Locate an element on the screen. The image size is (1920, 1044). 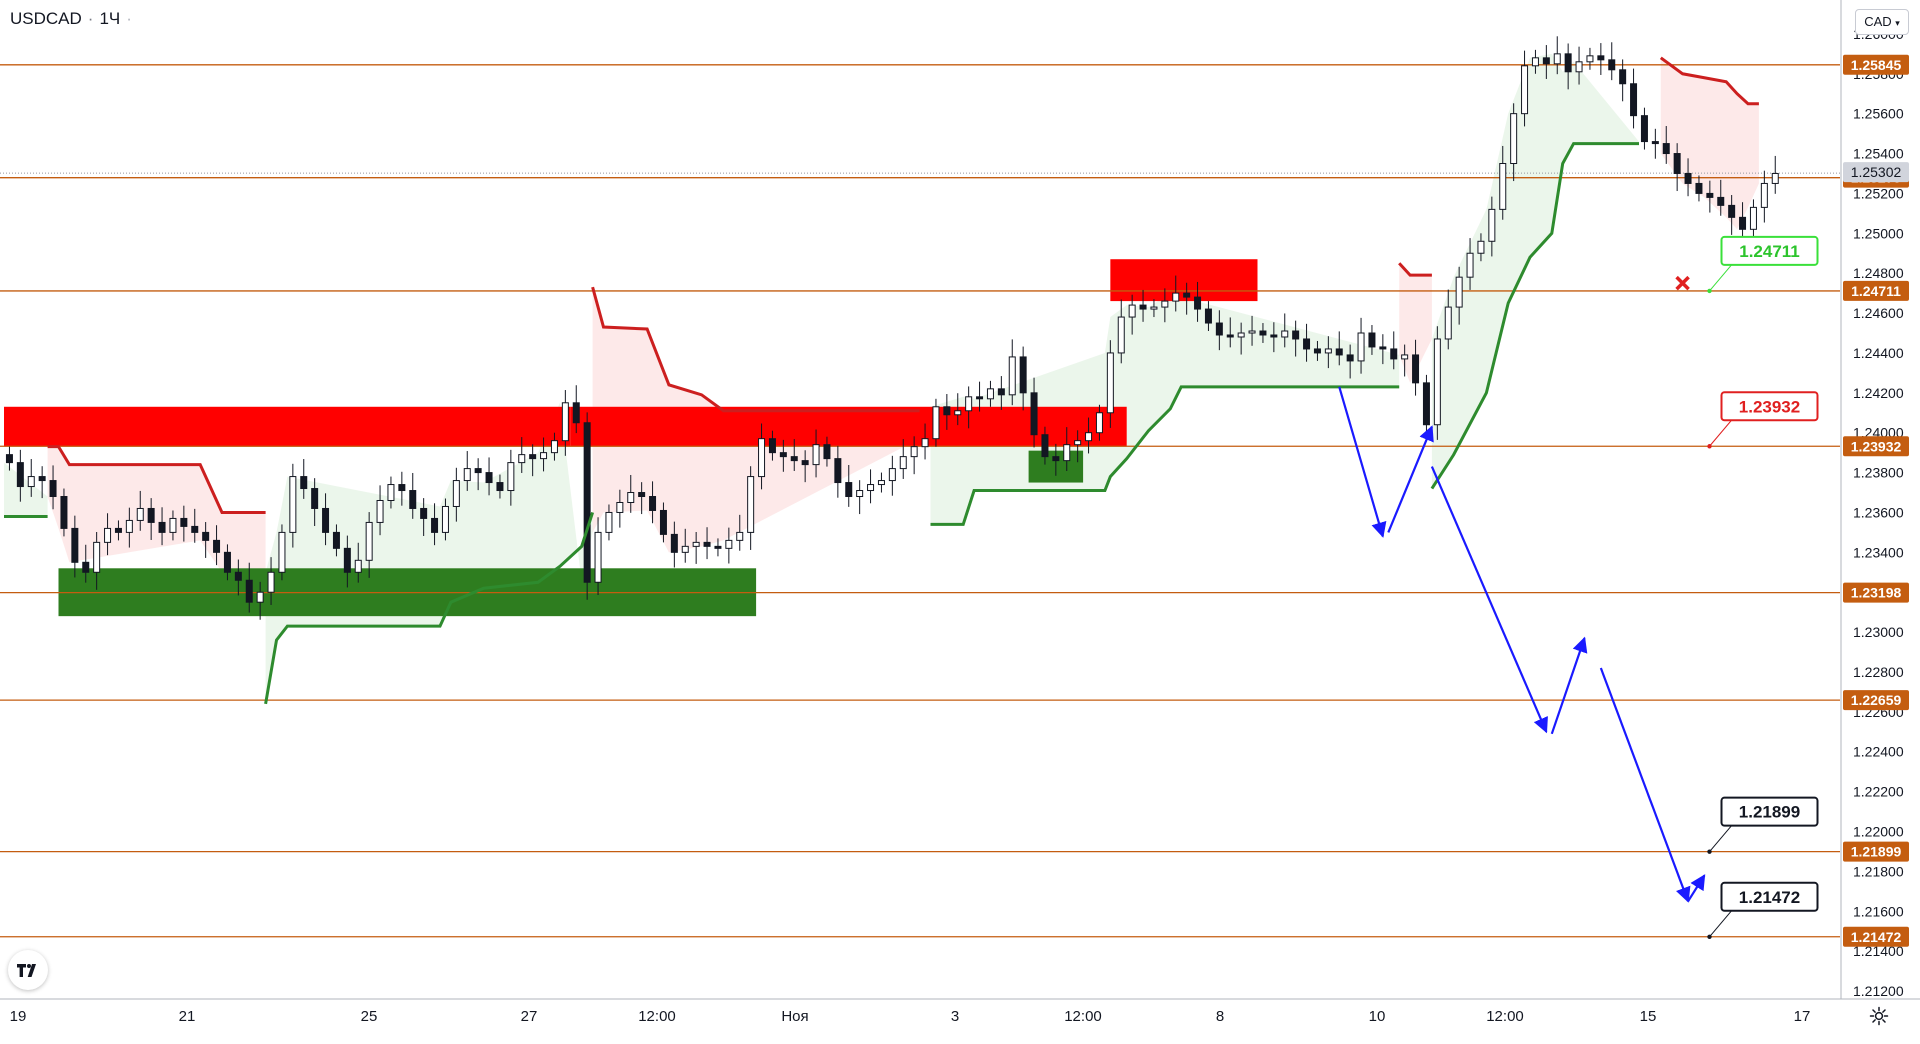
callout-label: 1.24711 is located at coordinates (1769, 251).